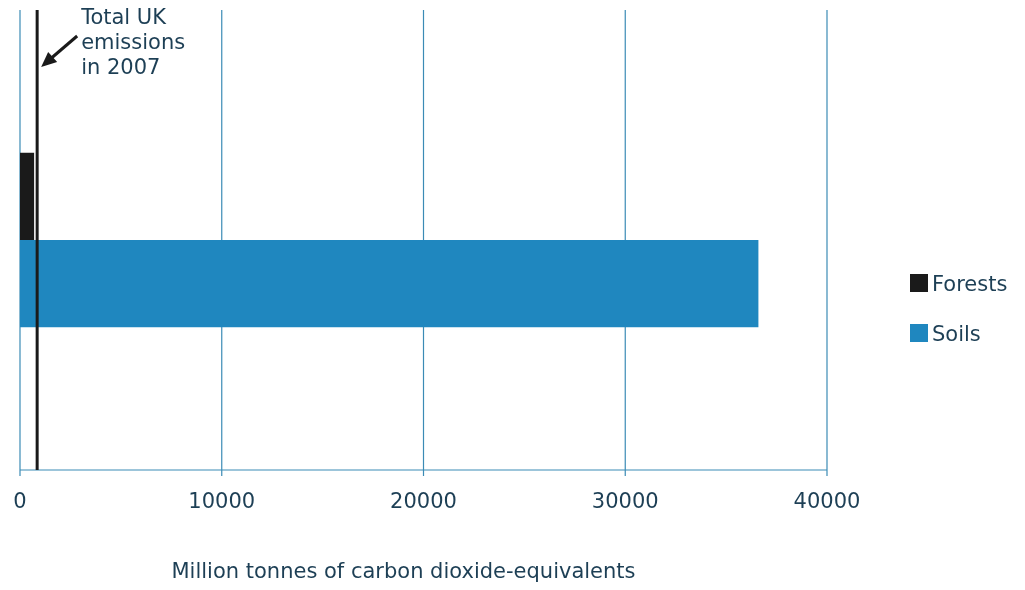 Image resolution: width=1025 pixels, height=590 pixels. What do you see at coordinates (222, 501) in the screenshot?
I see `x-tick-label: 10000` at bounding box center [222, 501].